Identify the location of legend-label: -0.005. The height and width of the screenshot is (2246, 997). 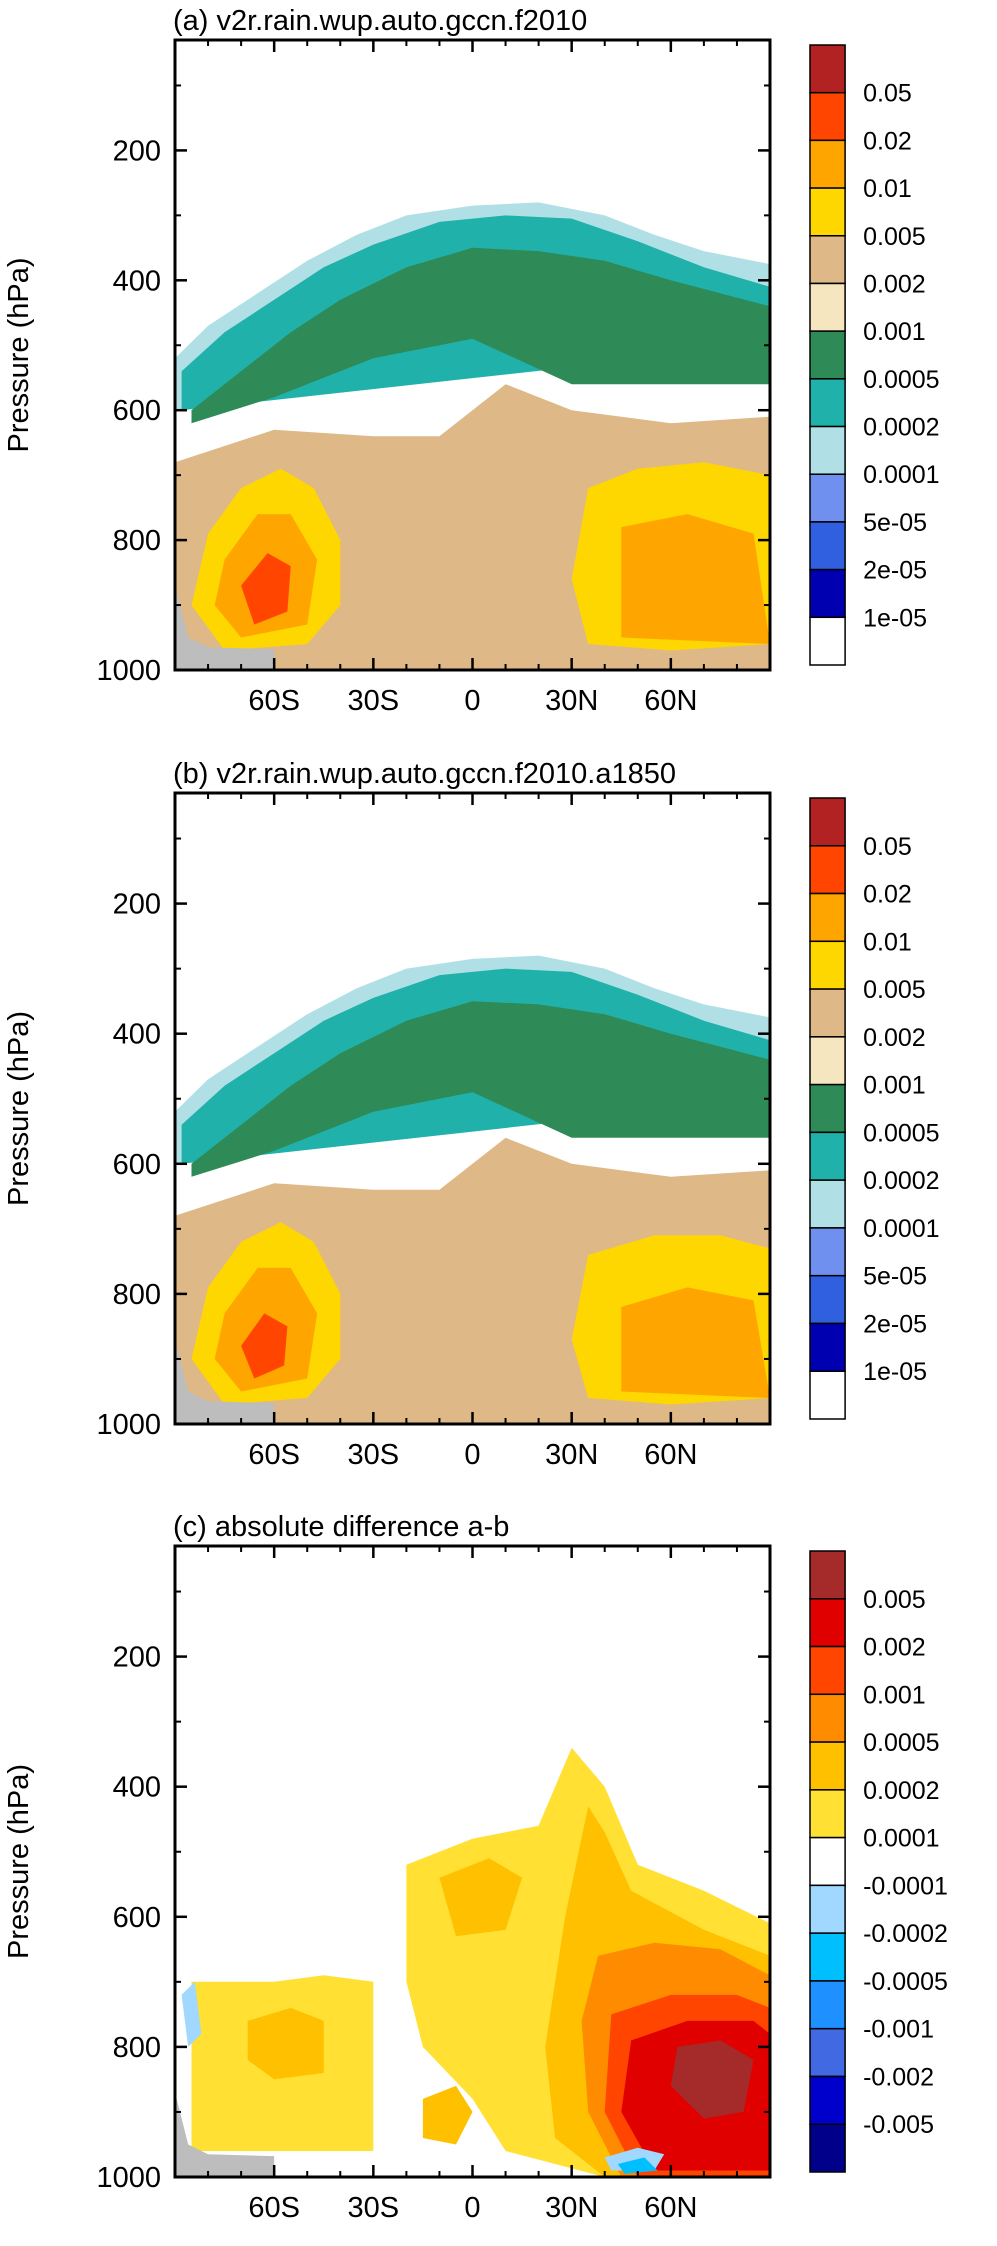
(898, 2125).